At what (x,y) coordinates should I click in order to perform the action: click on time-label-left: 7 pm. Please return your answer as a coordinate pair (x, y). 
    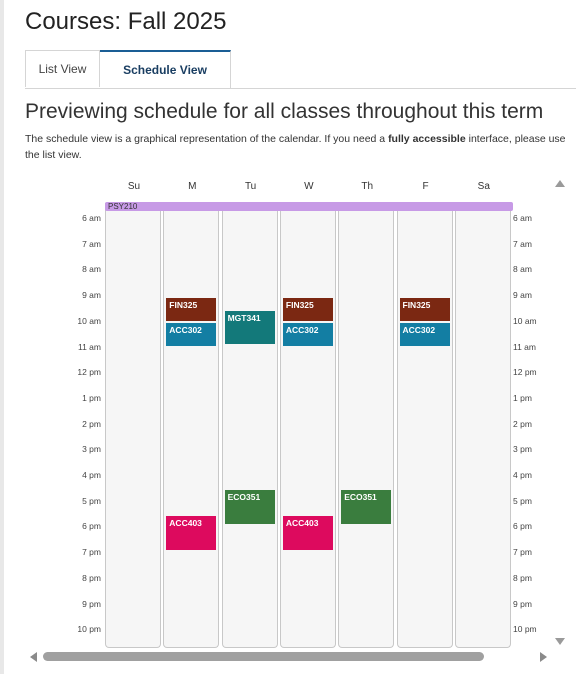
    Looking at the image, I should click on (91, 552).